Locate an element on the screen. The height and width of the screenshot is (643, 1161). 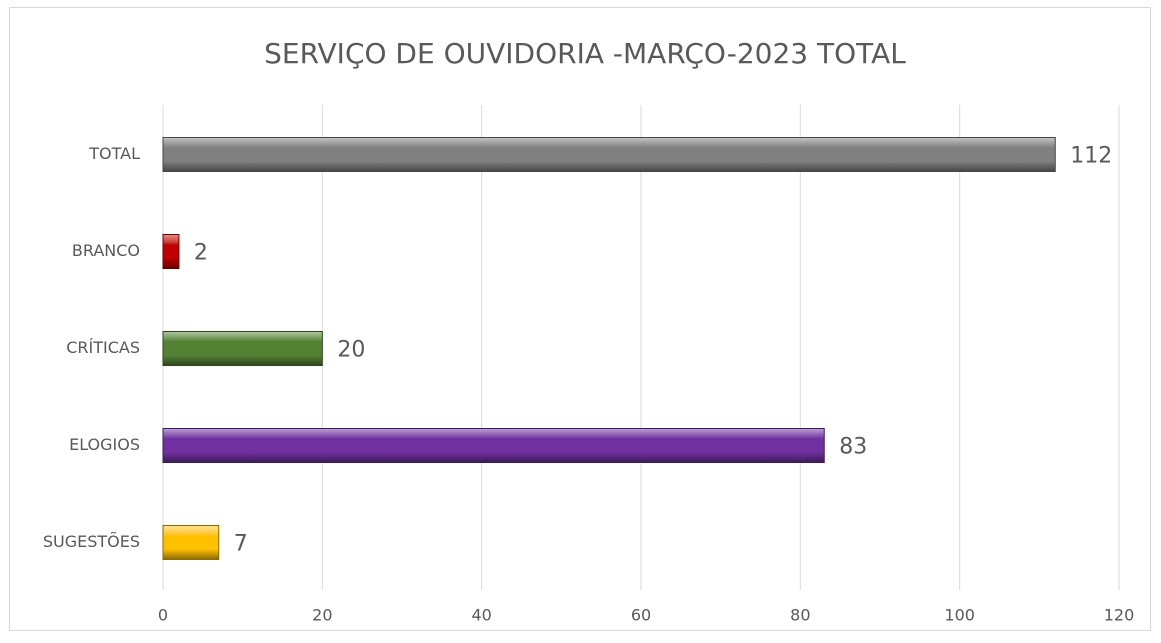
y-tick-label: CRÍTICAS is located at coordinates (103, 347).